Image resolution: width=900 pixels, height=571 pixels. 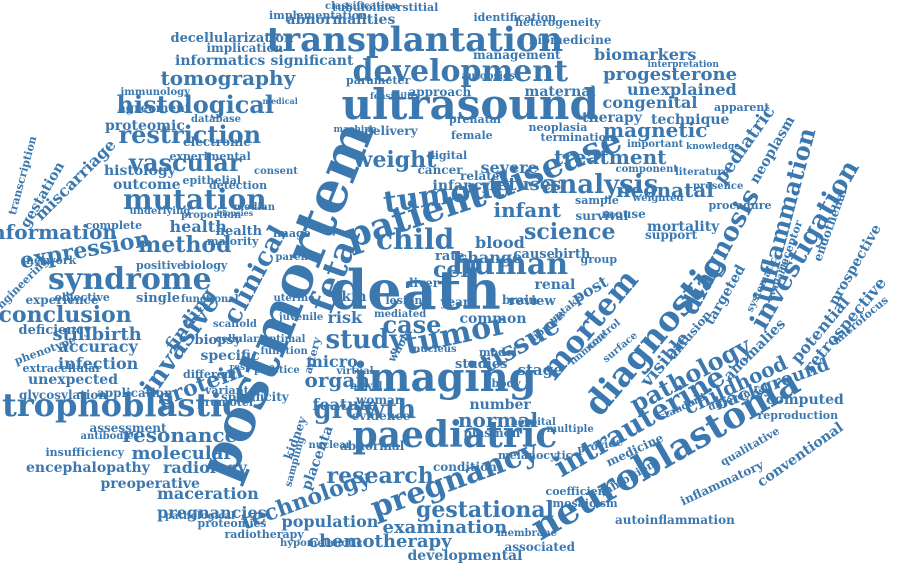 I want to click on cloud-word: encephalopathy, so click(x=88, y=468).